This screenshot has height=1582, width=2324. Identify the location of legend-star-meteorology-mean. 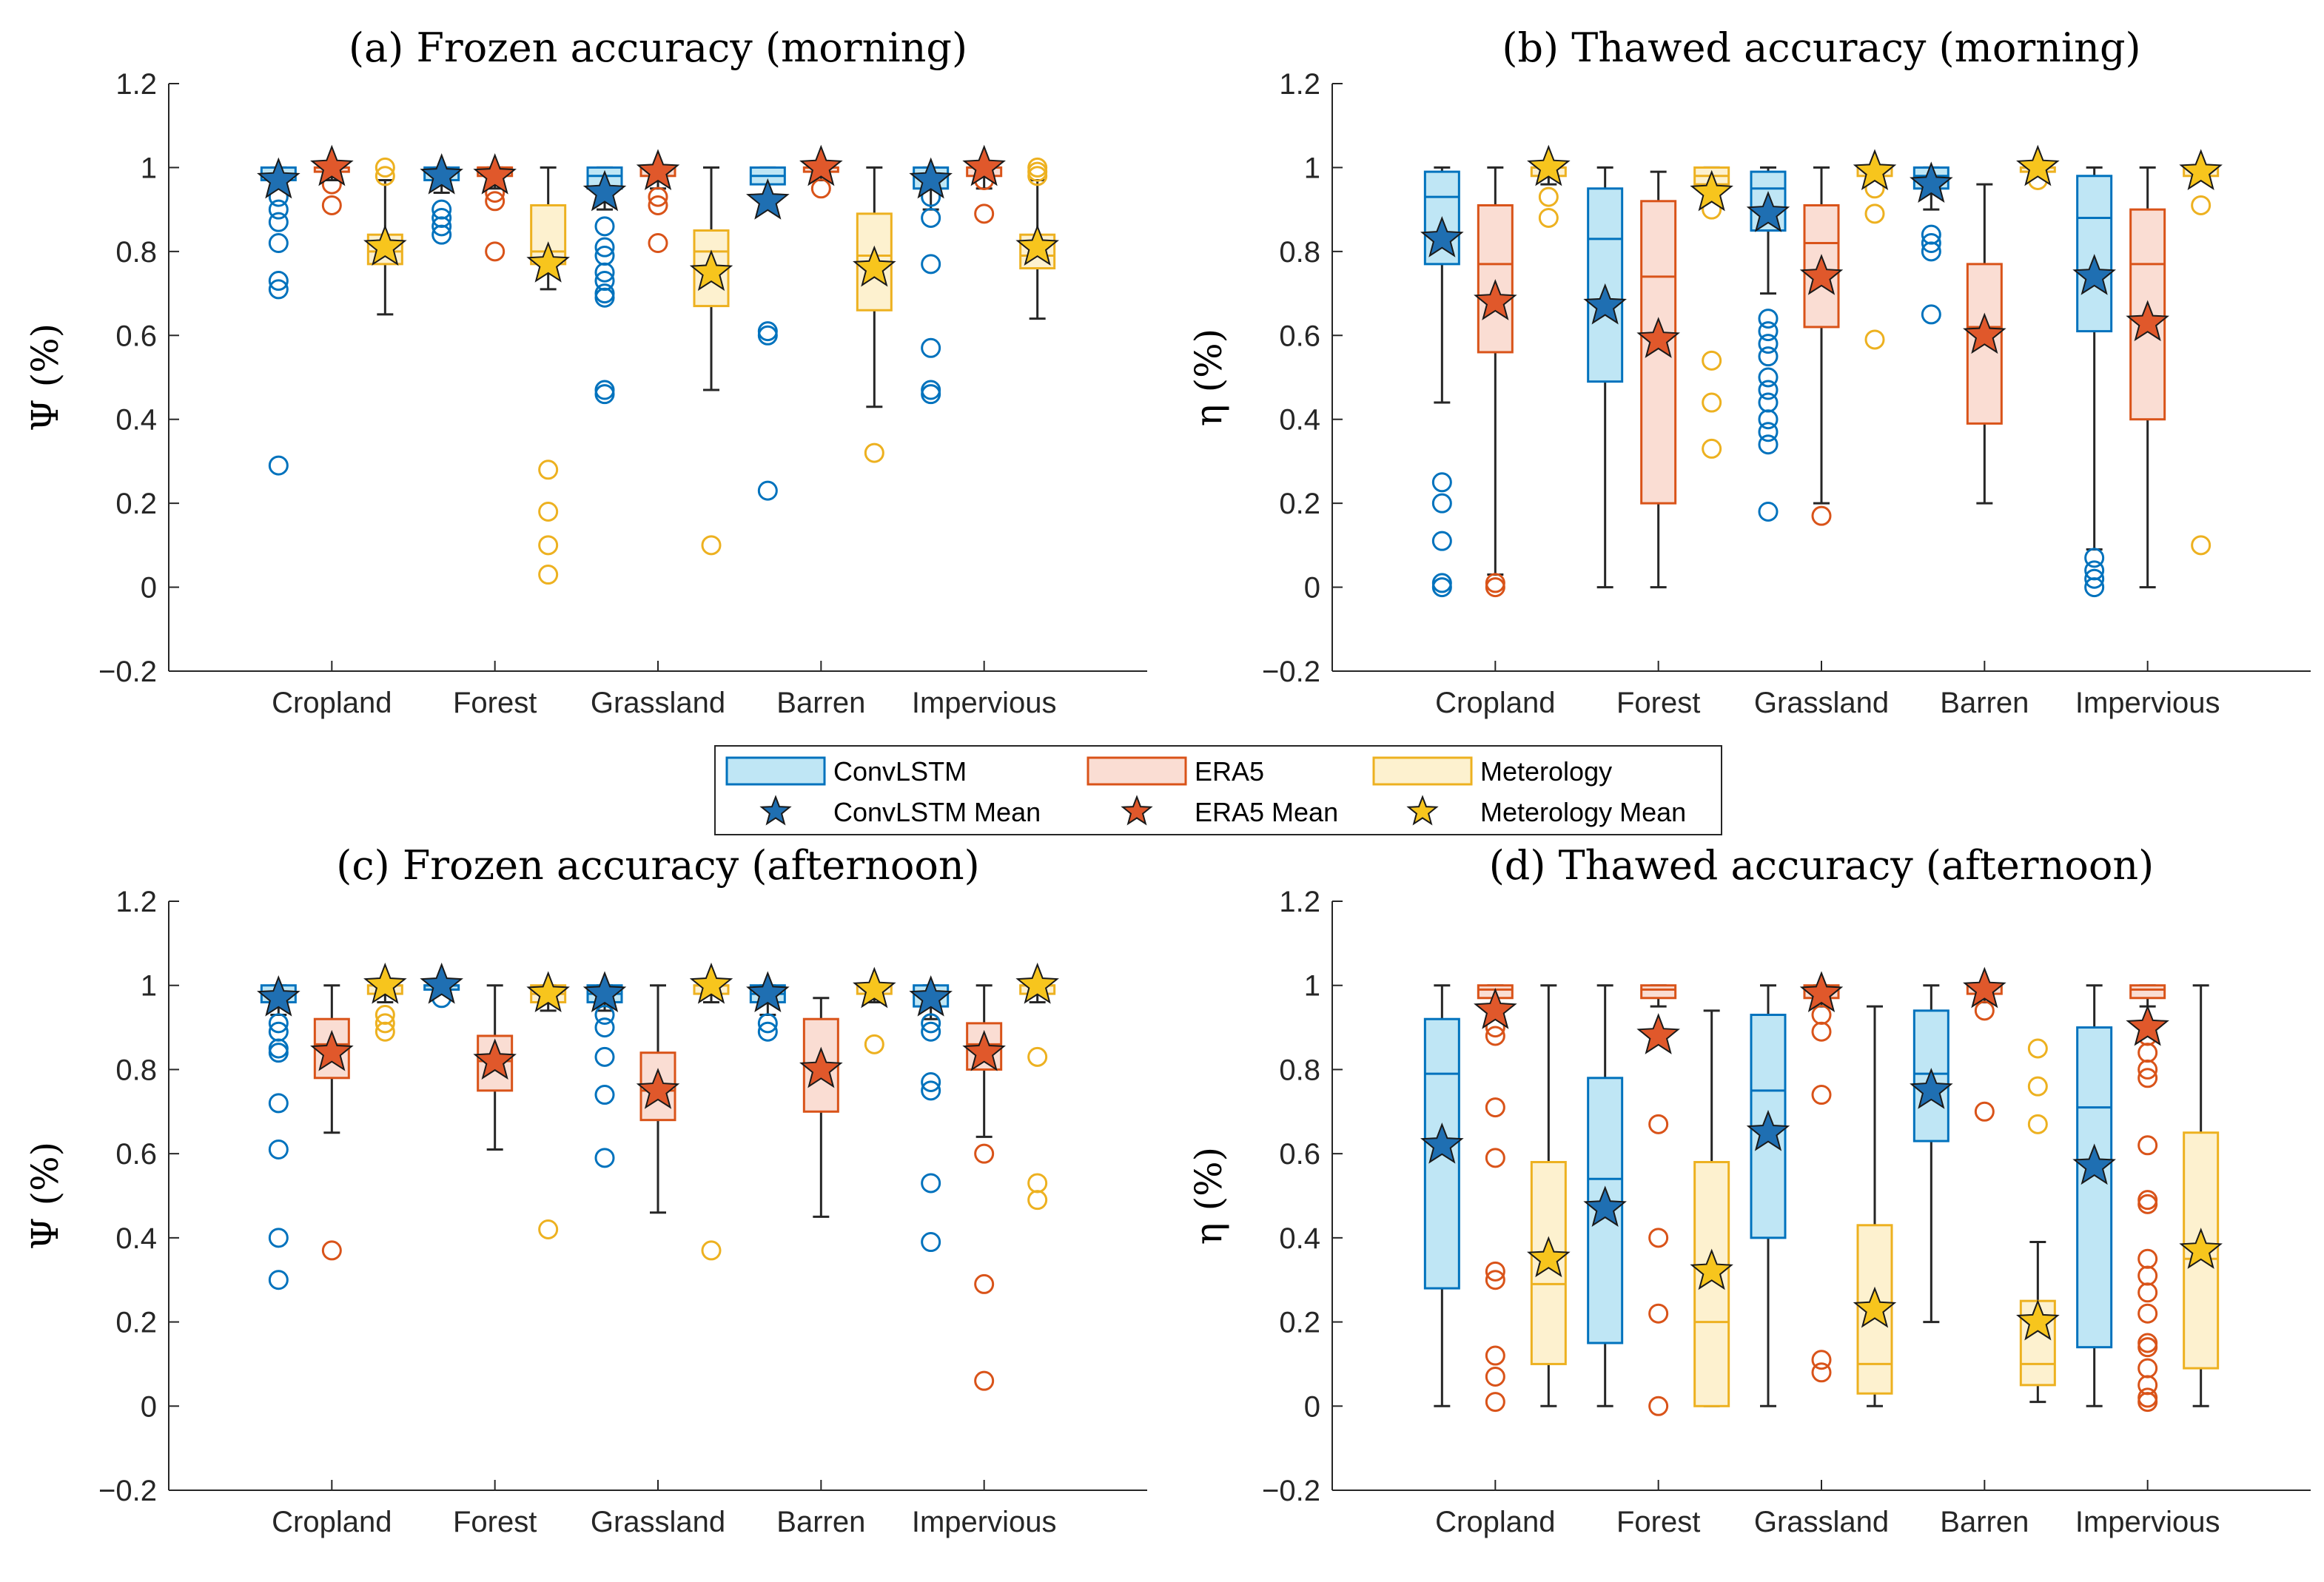
(1422, 810).